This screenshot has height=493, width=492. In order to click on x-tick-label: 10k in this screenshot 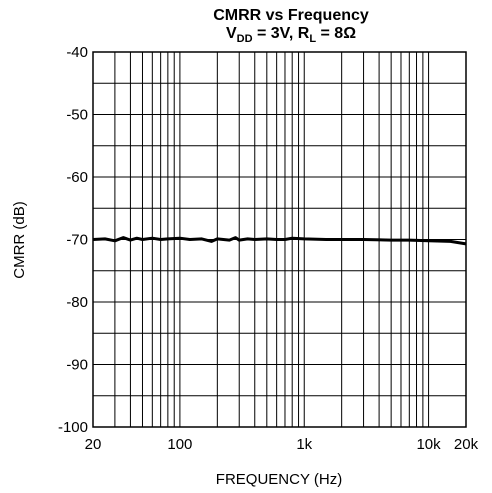, I will do `click(428, 444)`.